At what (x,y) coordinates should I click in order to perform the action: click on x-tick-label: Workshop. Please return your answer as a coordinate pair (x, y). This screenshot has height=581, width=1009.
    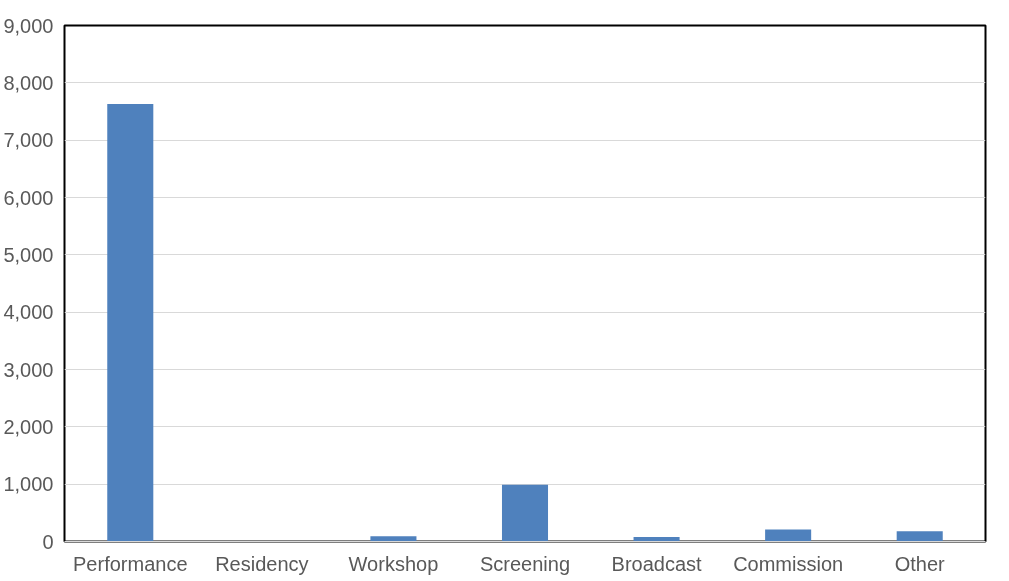
    Looking at the image, I should click on (393, 563).